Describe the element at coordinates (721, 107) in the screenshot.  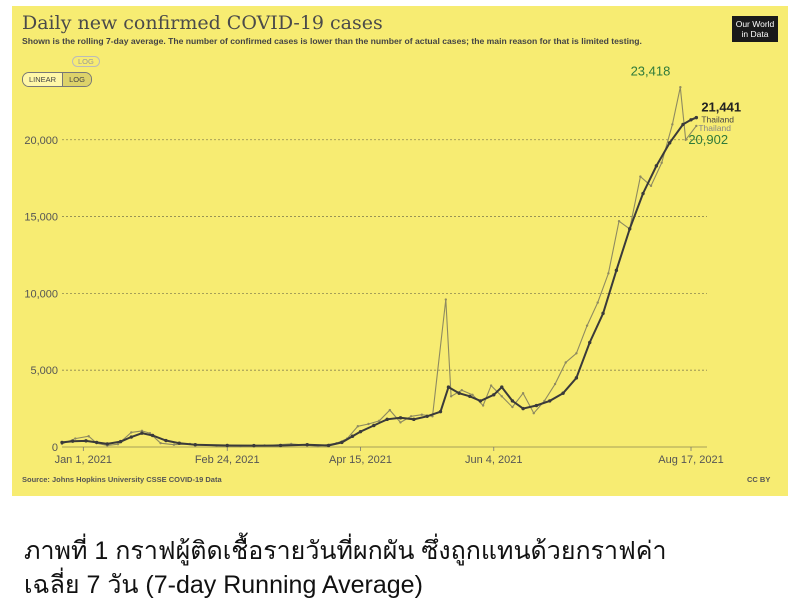
I see `average-end-value: 21,441` at that location.